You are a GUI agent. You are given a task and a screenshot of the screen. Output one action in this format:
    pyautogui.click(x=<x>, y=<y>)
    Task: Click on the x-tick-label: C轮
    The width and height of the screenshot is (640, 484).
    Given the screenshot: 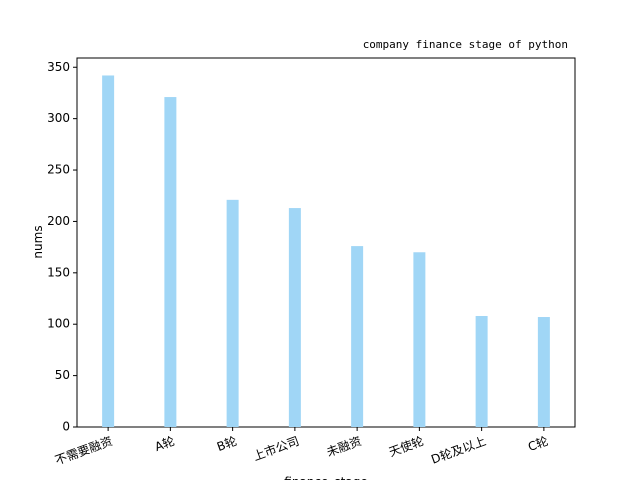 What is the action you would take?
    pyautogui.click(x=538, y=444)
    